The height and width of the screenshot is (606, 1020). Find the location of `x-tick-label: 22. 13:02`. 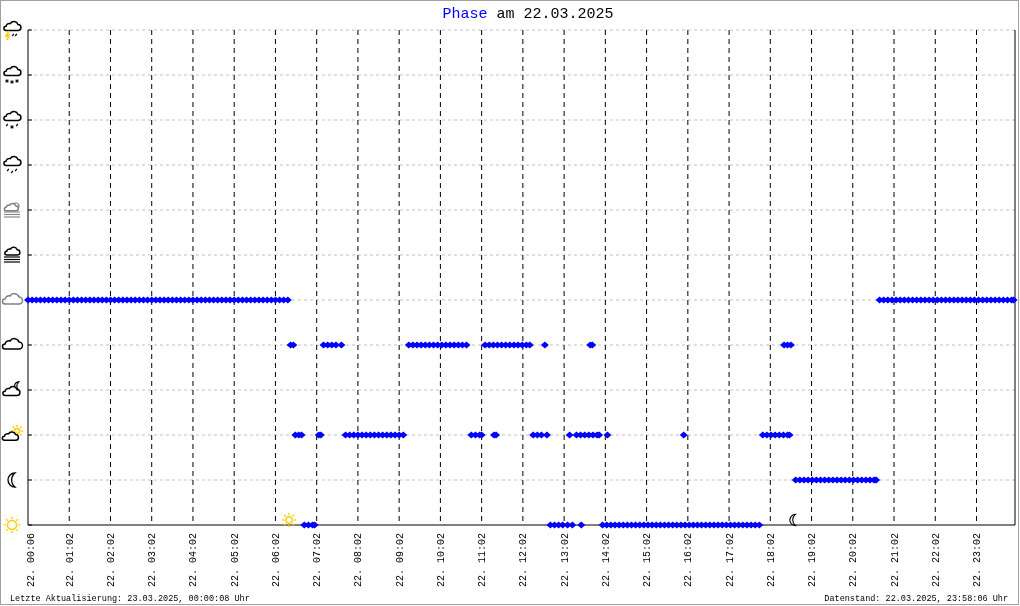

x-tick-label: 22. 13:02 is located at coordinates (565, 560).